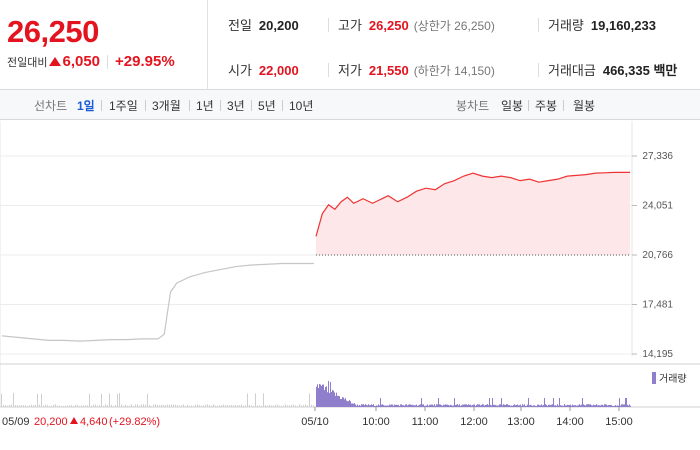 This screenshot has height=450, width=700. What do you see at coordinates (301, 106) in the screenshot?
I see `tab-10year: 10년` at bounding box center [301, 106].